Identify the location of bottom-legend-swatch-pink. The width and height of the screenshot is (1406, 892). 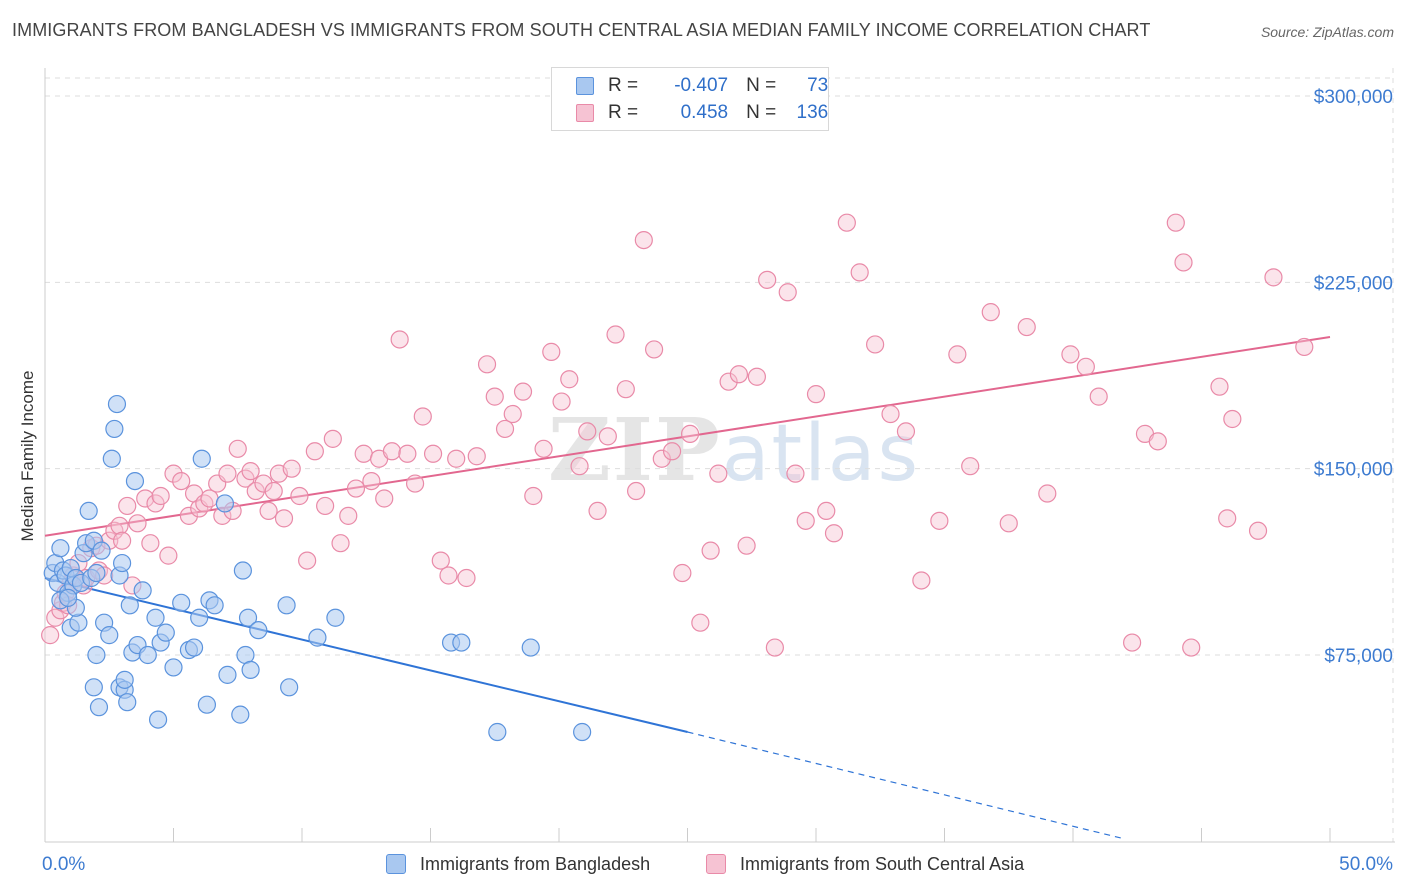
(716, 864).